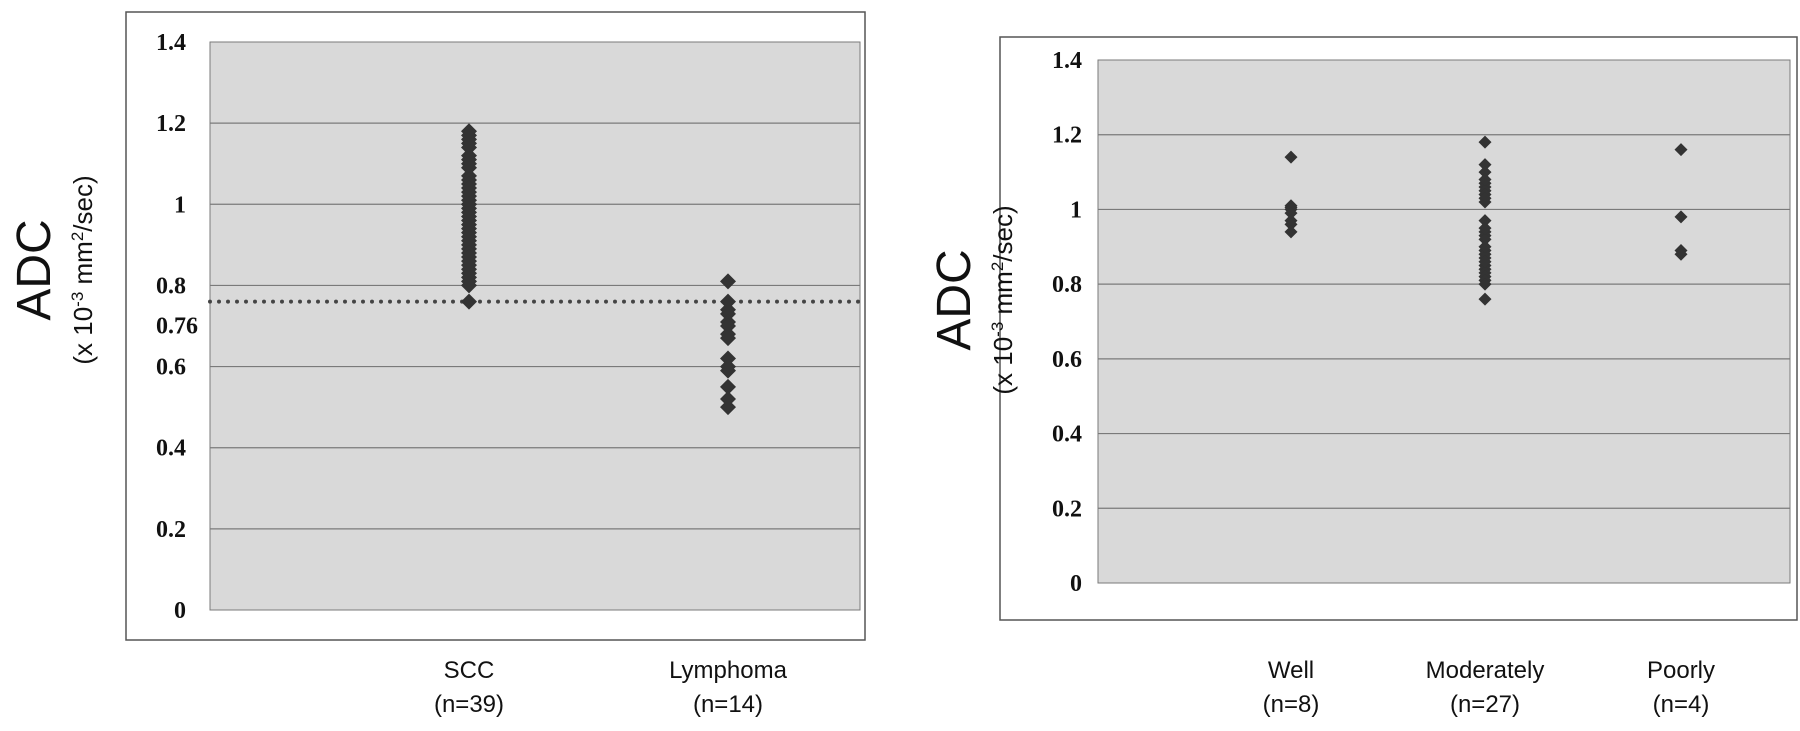  Describe the element at coordinates (1291, 704) in the screenshot. I see `category-n-label: (n=8)` at that location.